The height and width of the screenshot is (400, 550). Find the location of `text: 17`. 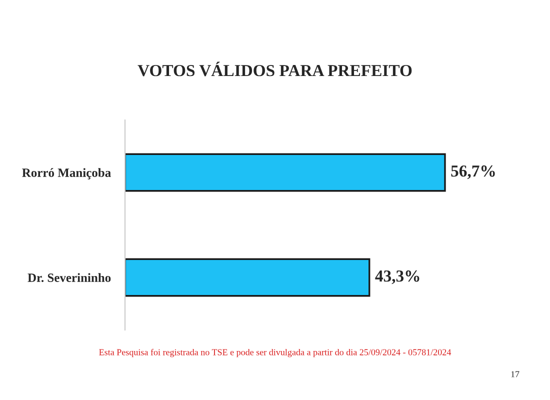

text: 17 is located at coordinates (515, 374).